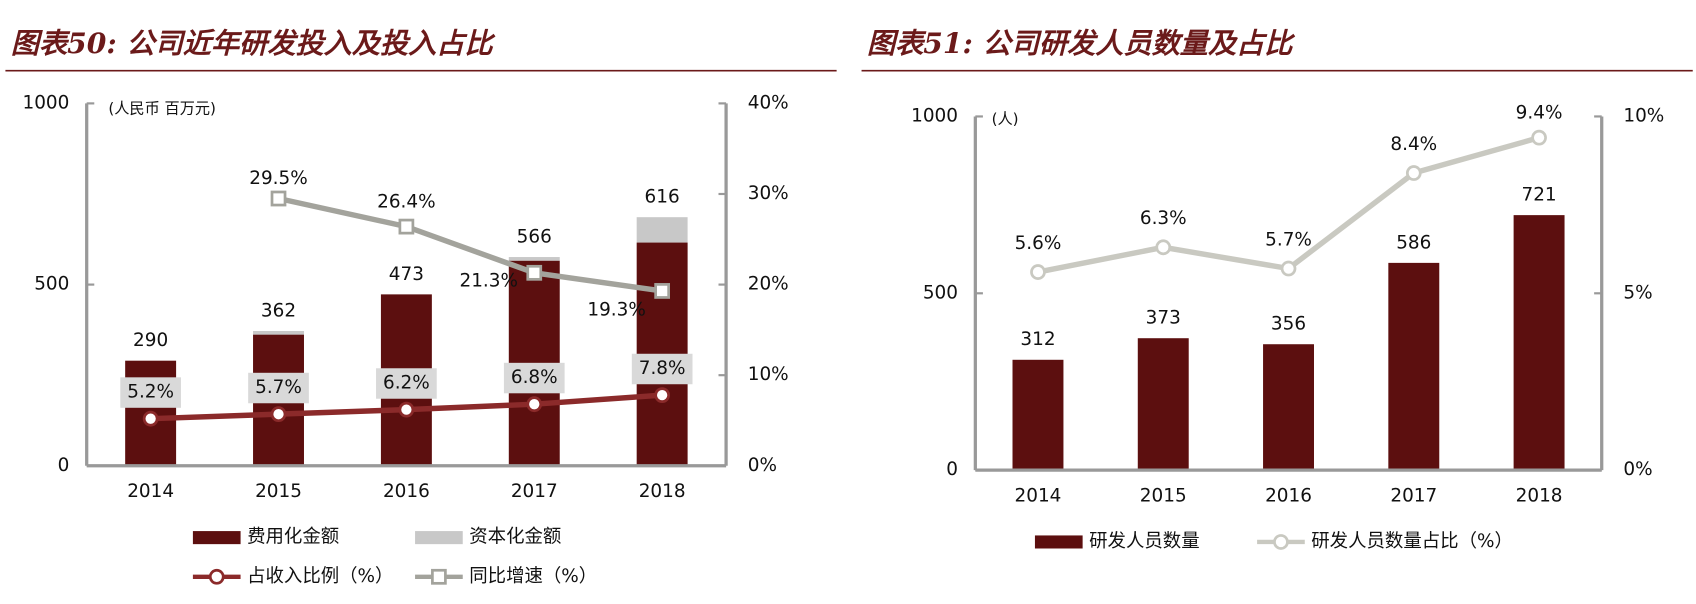 Image resolution: width=1696 pixels, height=604 pixels. I want to click on point-label: 19.3%, so click(616, 309).